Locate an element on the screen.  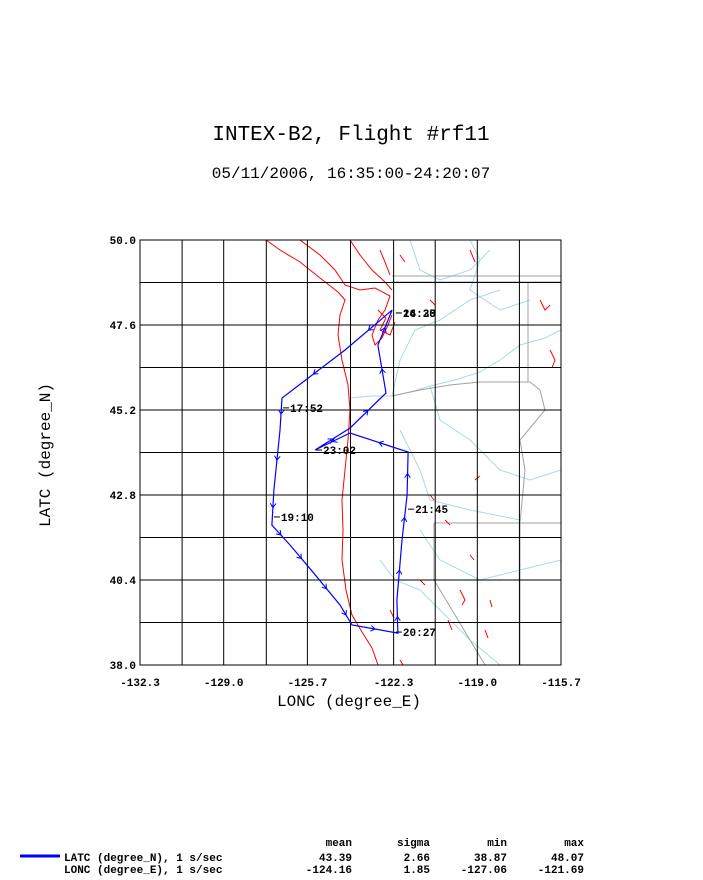
x-tick-label: -132.3 is located at coordinates (140, 684).